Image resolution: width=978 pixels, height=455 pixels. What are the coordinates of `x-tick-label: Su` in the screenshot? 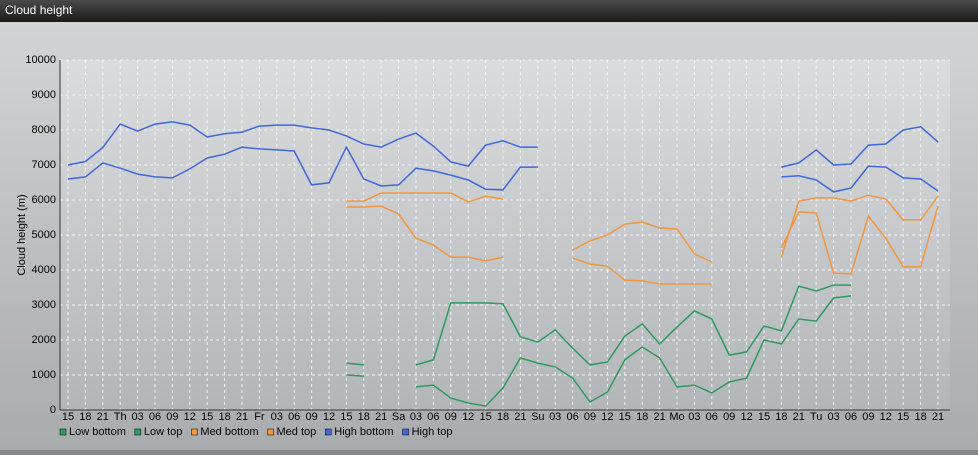 It's located at (537, 417).